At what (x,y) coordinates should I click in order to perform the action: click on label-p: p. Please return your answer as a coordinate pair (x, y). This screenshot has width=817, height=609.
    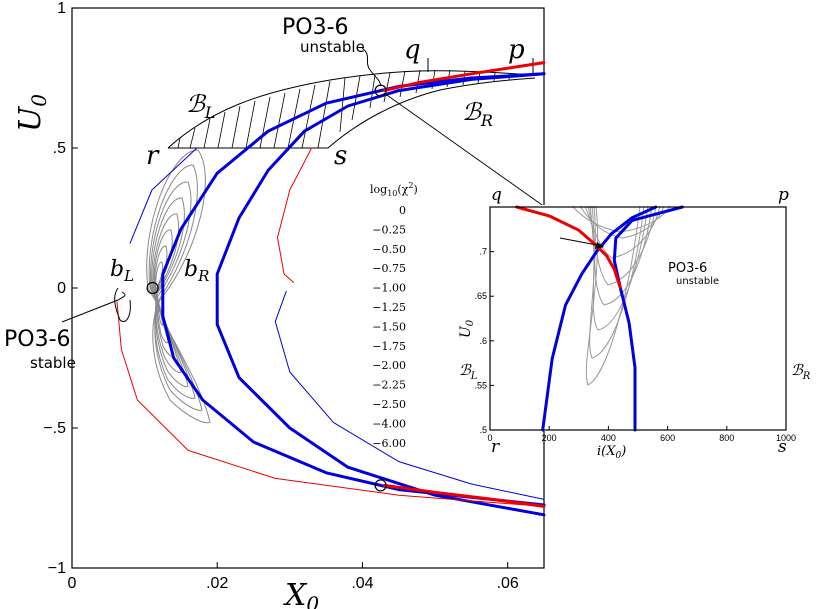
    Looking at the image, I should click on (516, 50).